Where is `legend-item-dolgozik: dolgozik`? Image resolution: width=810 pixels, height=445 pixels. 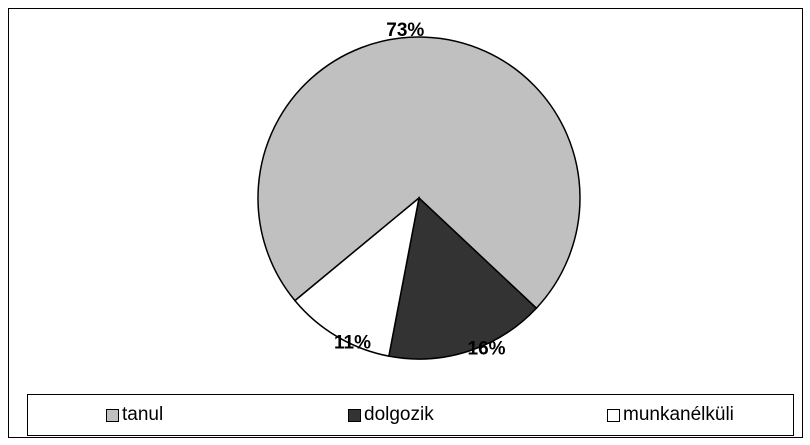 legend-item-dolgozik: dolgozik is located at coordinates (391, 415).